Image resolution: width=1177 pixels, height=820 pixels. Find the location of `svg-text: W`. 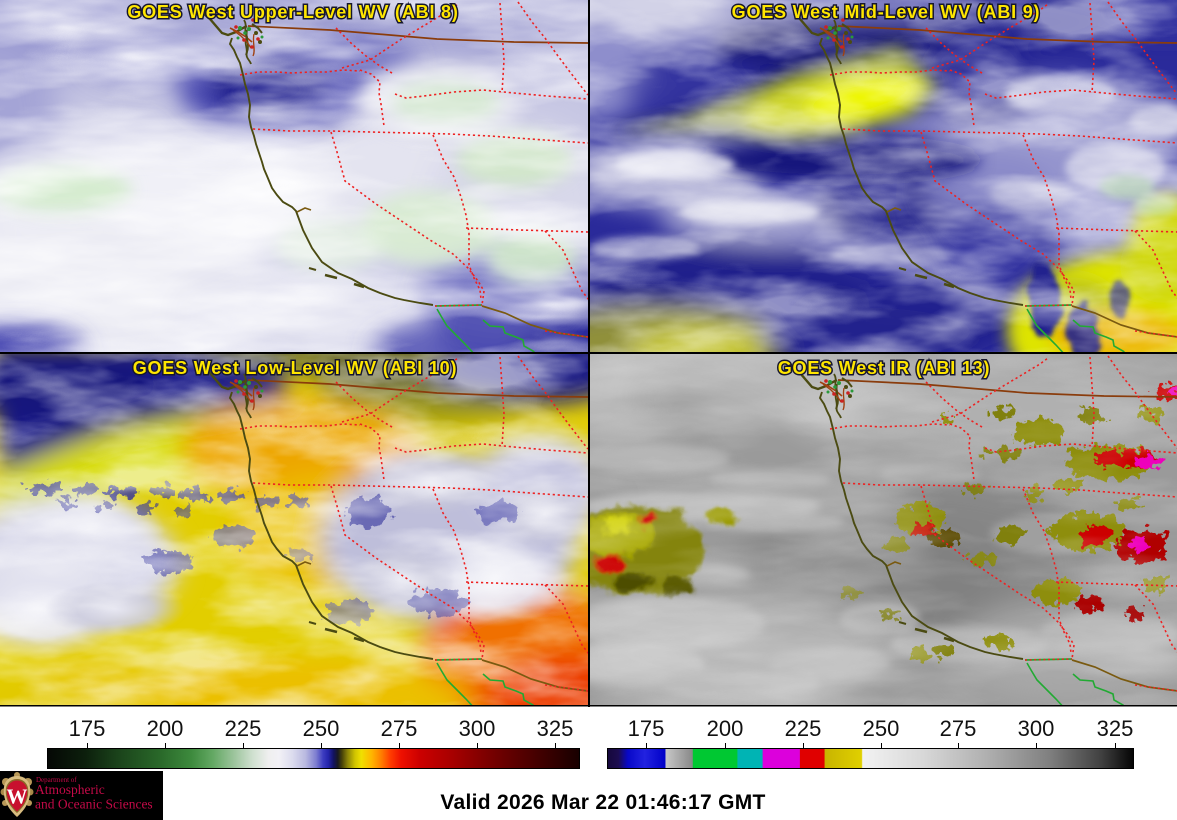

svg-text: W is located at coordinates (17, 797).